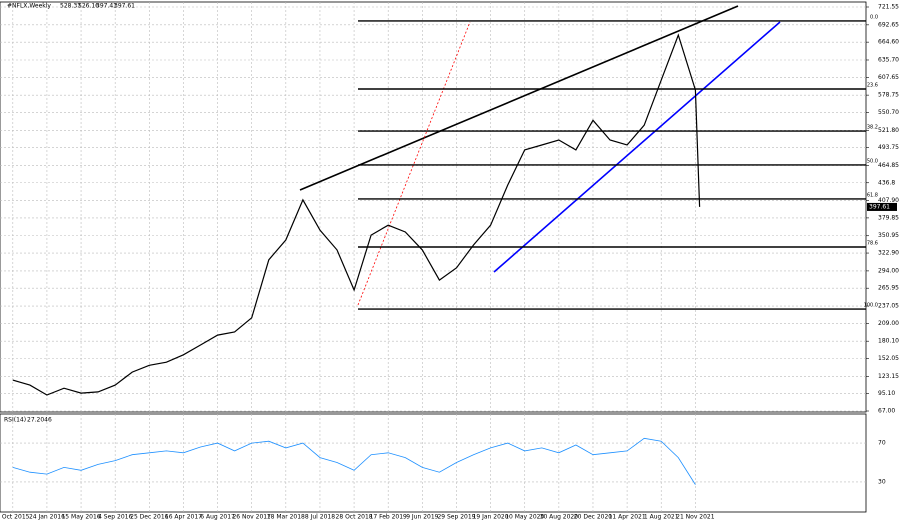 The width and height of the screenshot is (900, 522). What do you see at coordinates (627, 517) in the screenshot?
I see `x-tick-label: 11 Apr 2021` at bounding box center [627, 517].